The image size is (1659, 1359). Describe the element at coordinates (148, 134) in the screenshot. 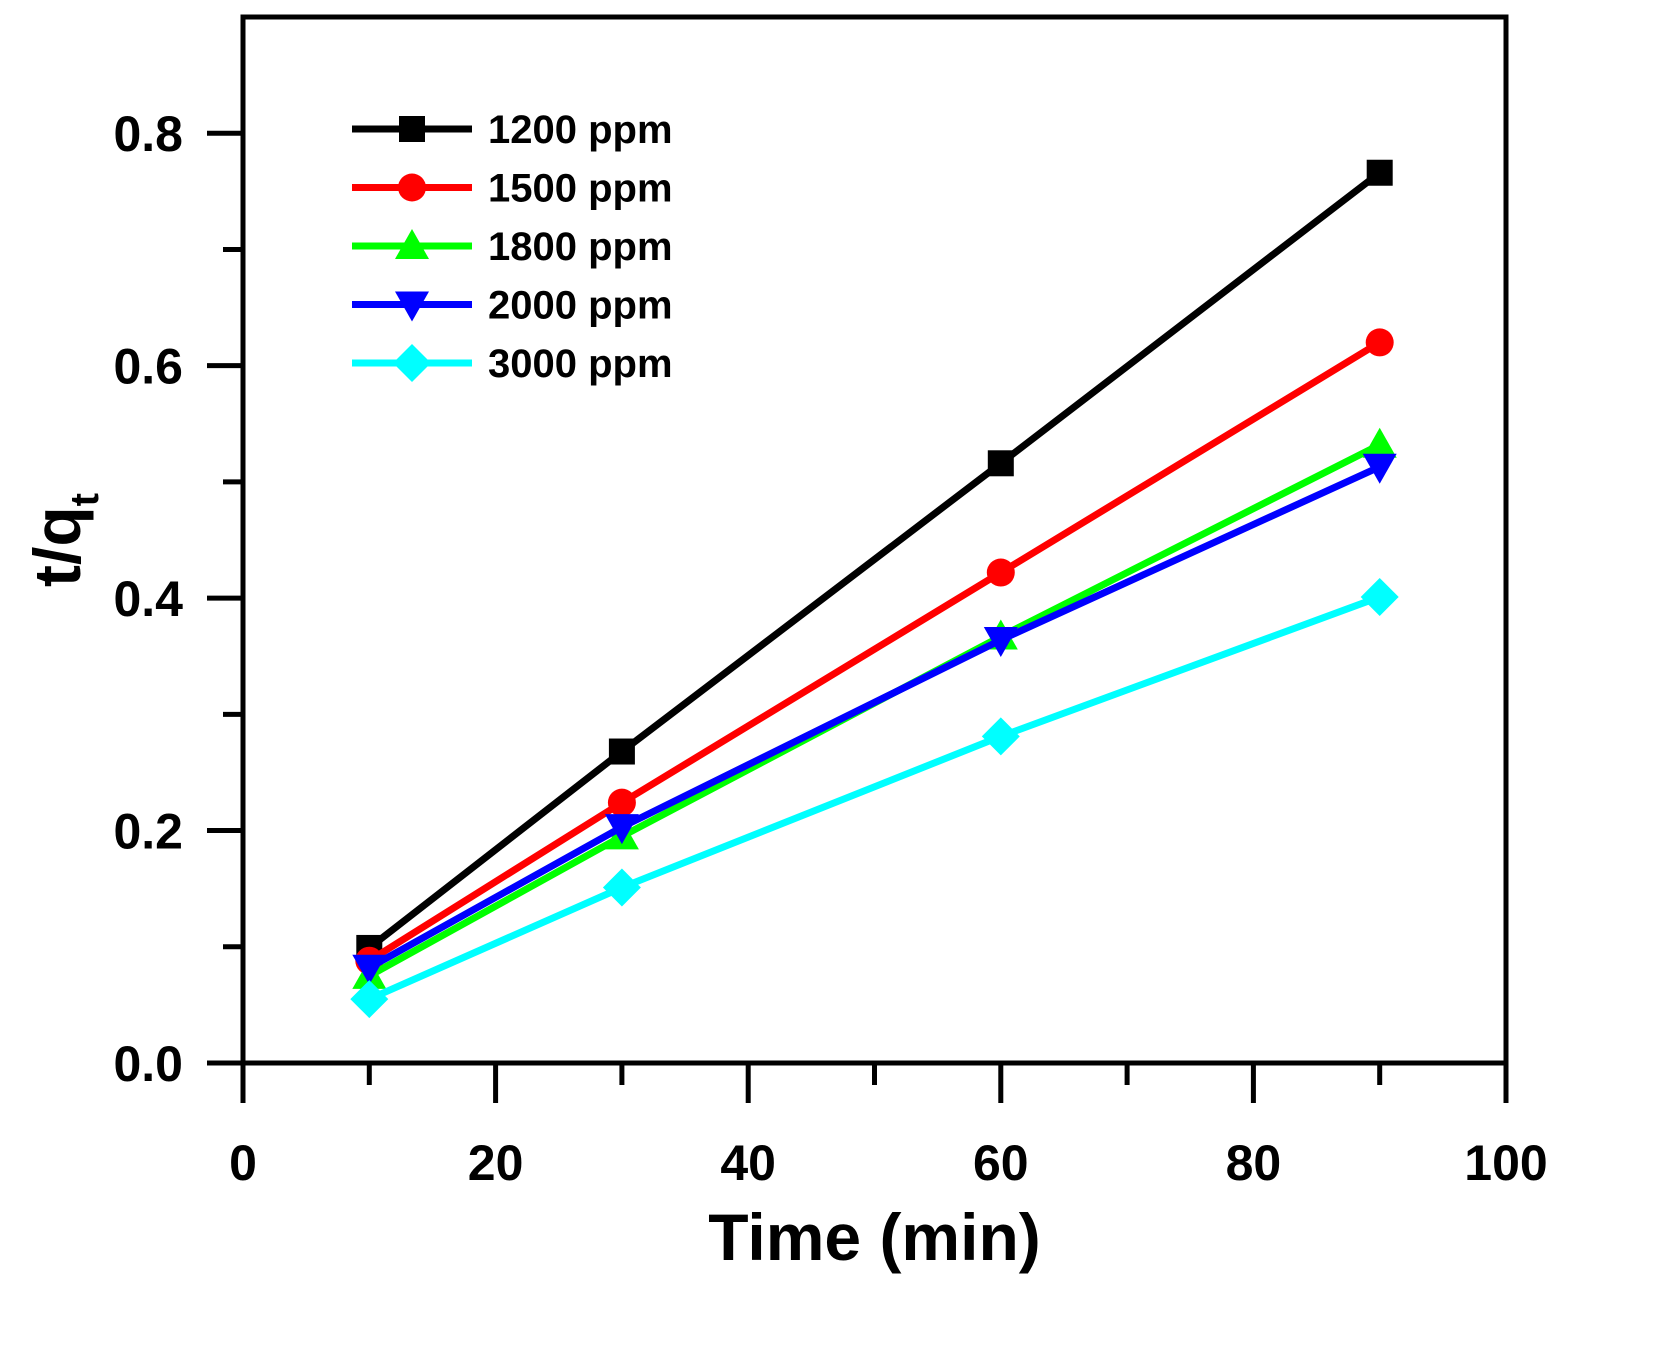

I see `y-tick-label: 0.8` at that location.